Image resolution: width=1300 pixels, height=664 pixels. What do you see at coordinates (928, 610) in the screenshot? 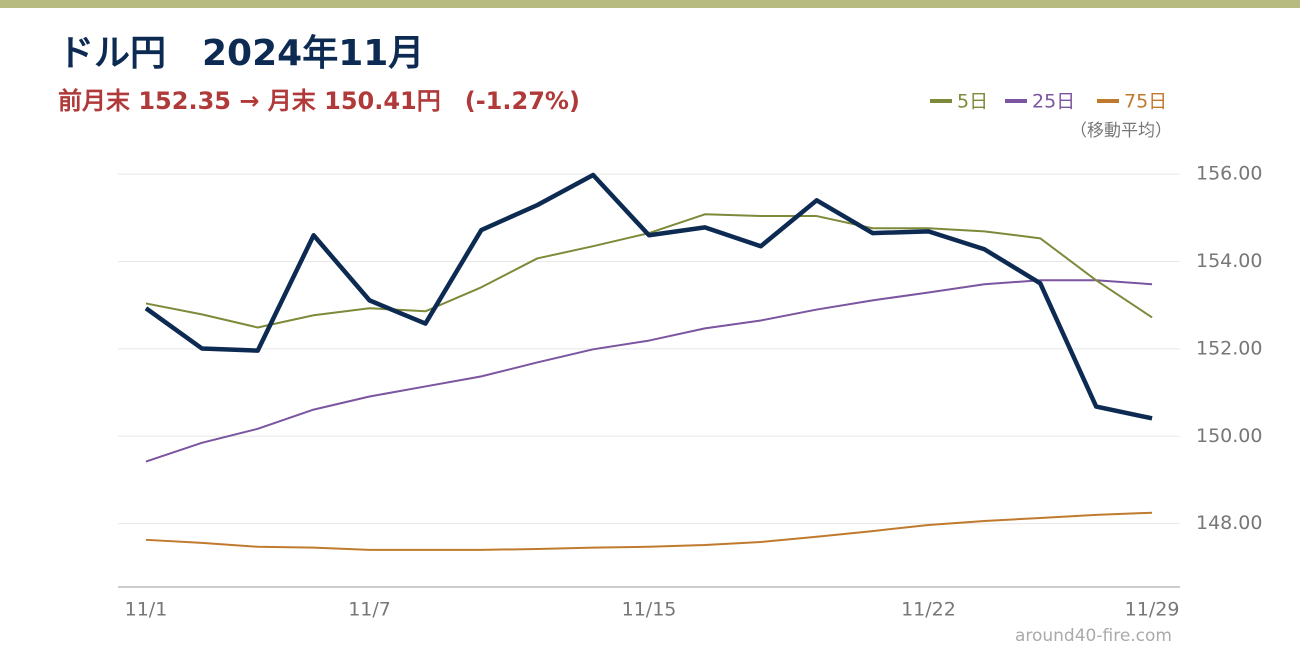
I see `x-tick-label: 11/22` at bounding box center [928, 610].